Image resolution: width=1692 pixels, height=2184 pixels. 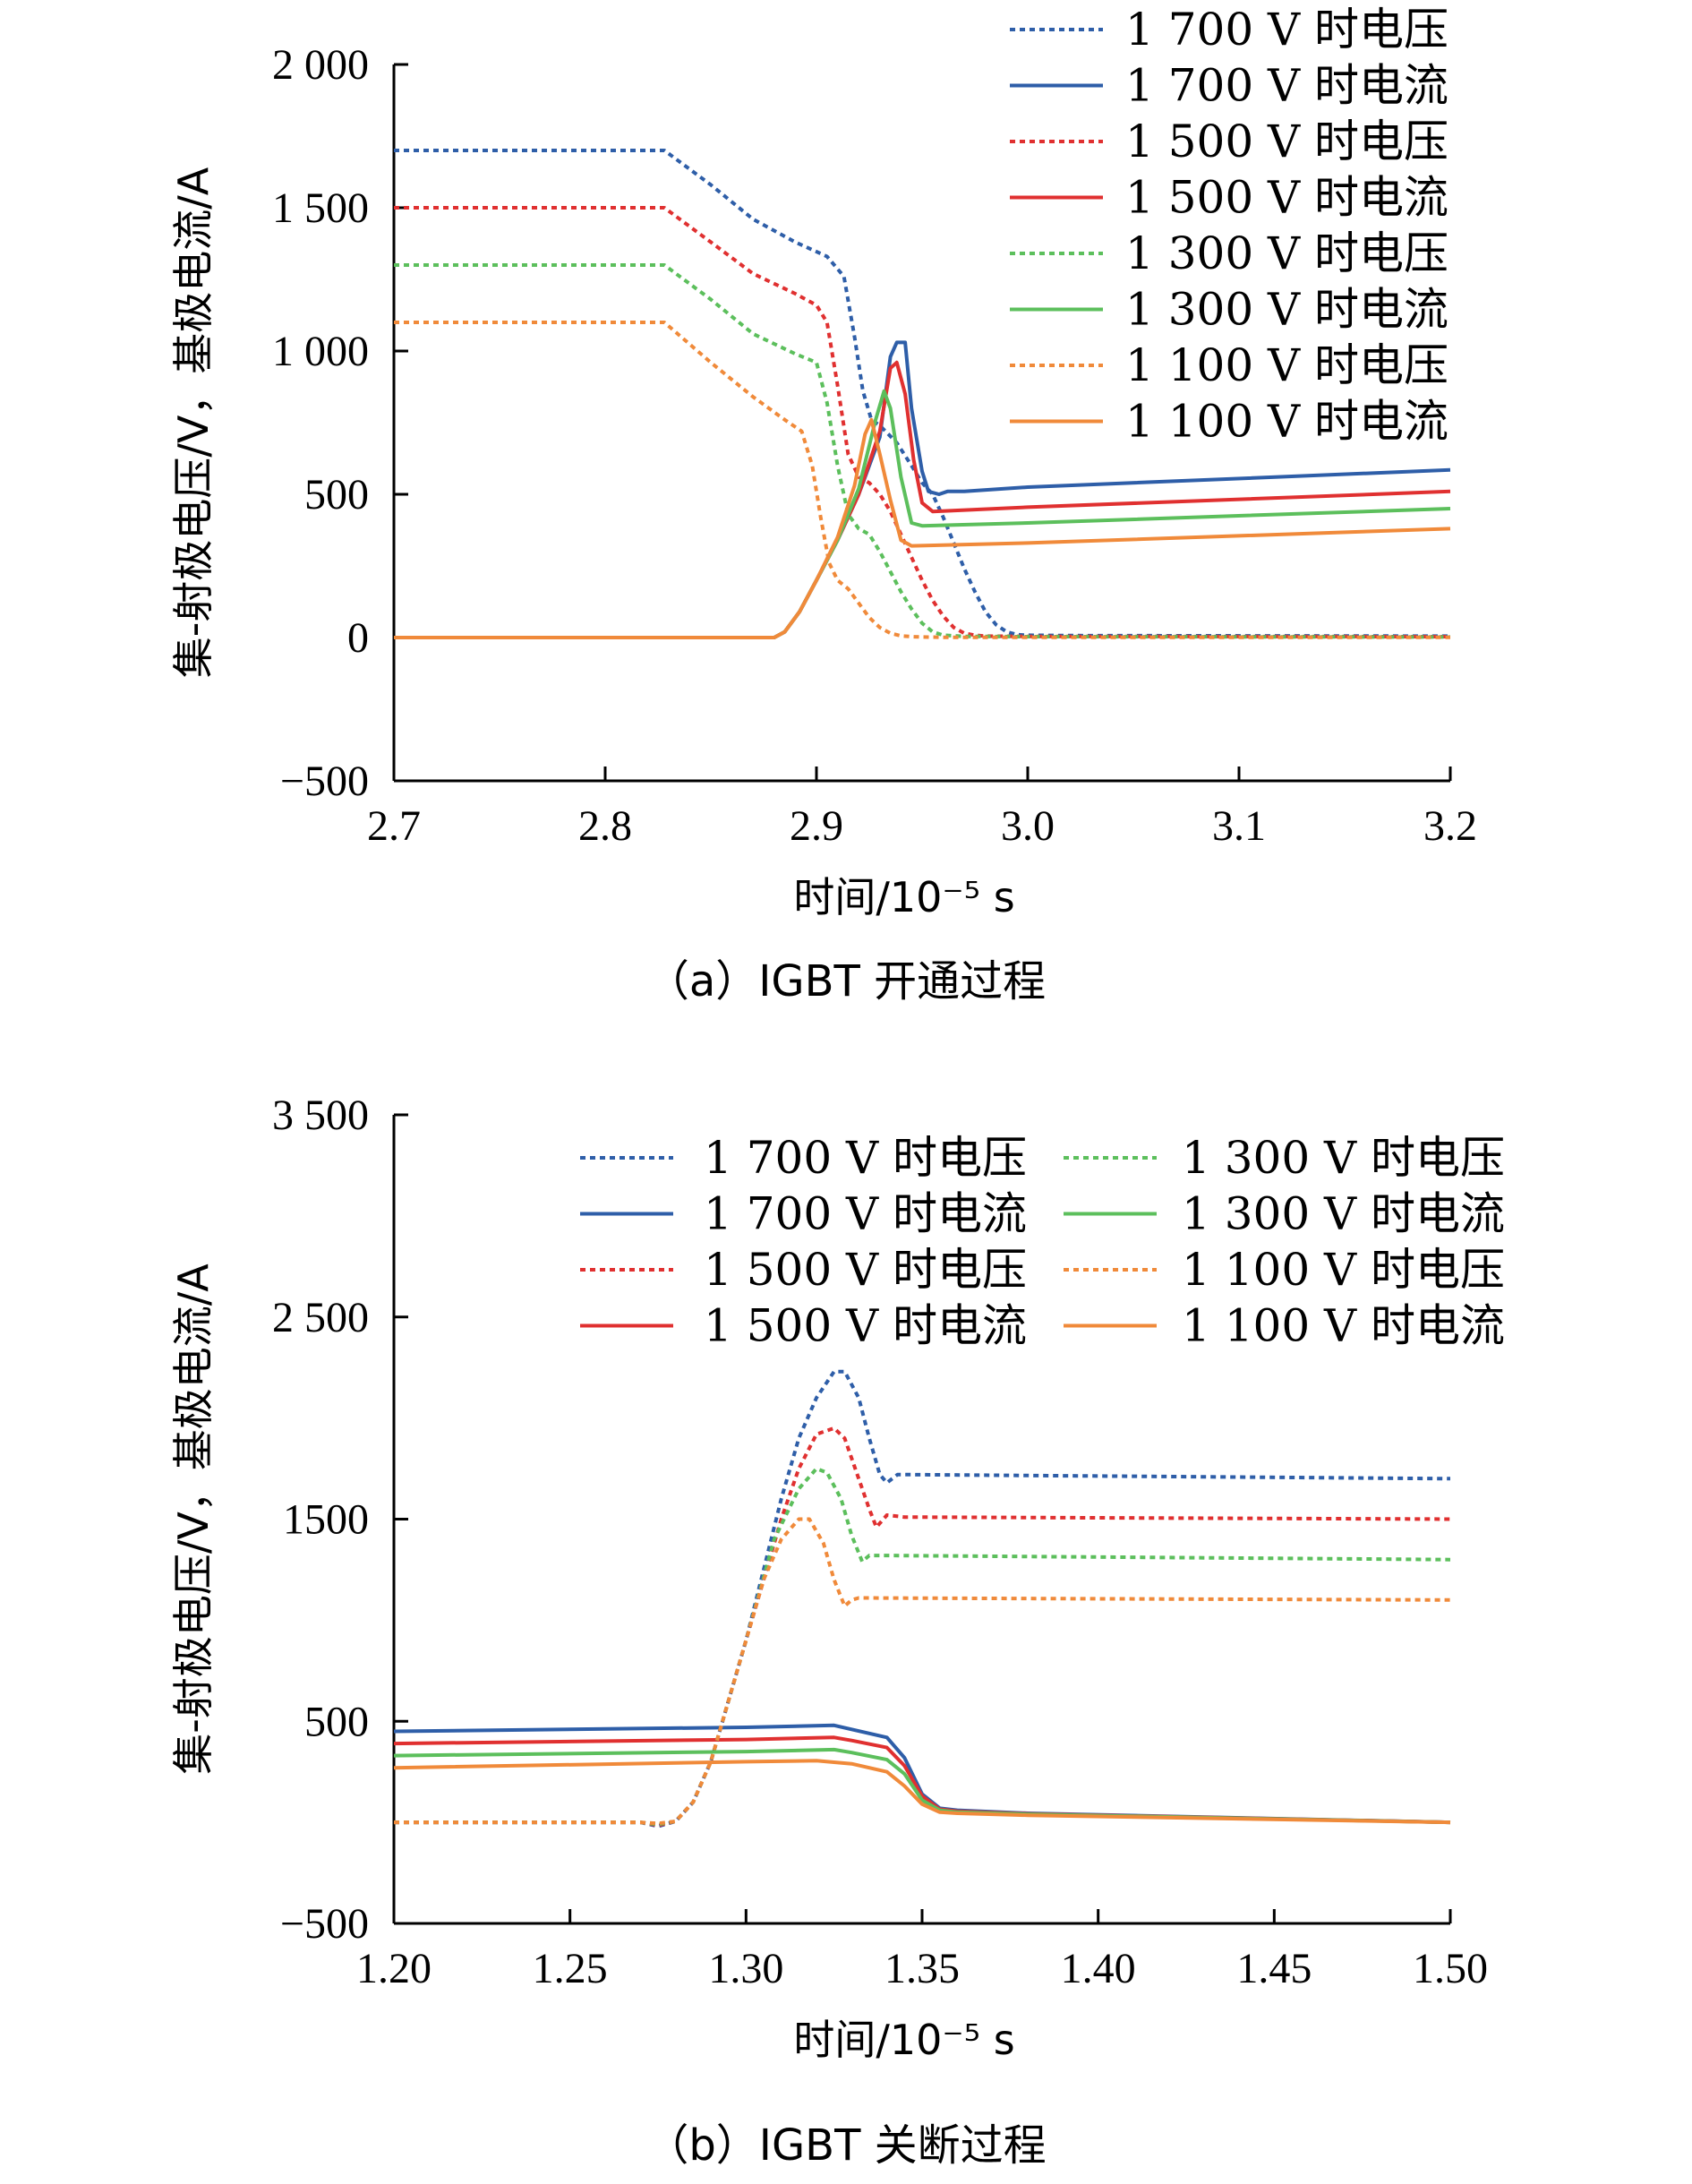 I want to click on x-tick-label: 2.9, so click(x=816, y=826).